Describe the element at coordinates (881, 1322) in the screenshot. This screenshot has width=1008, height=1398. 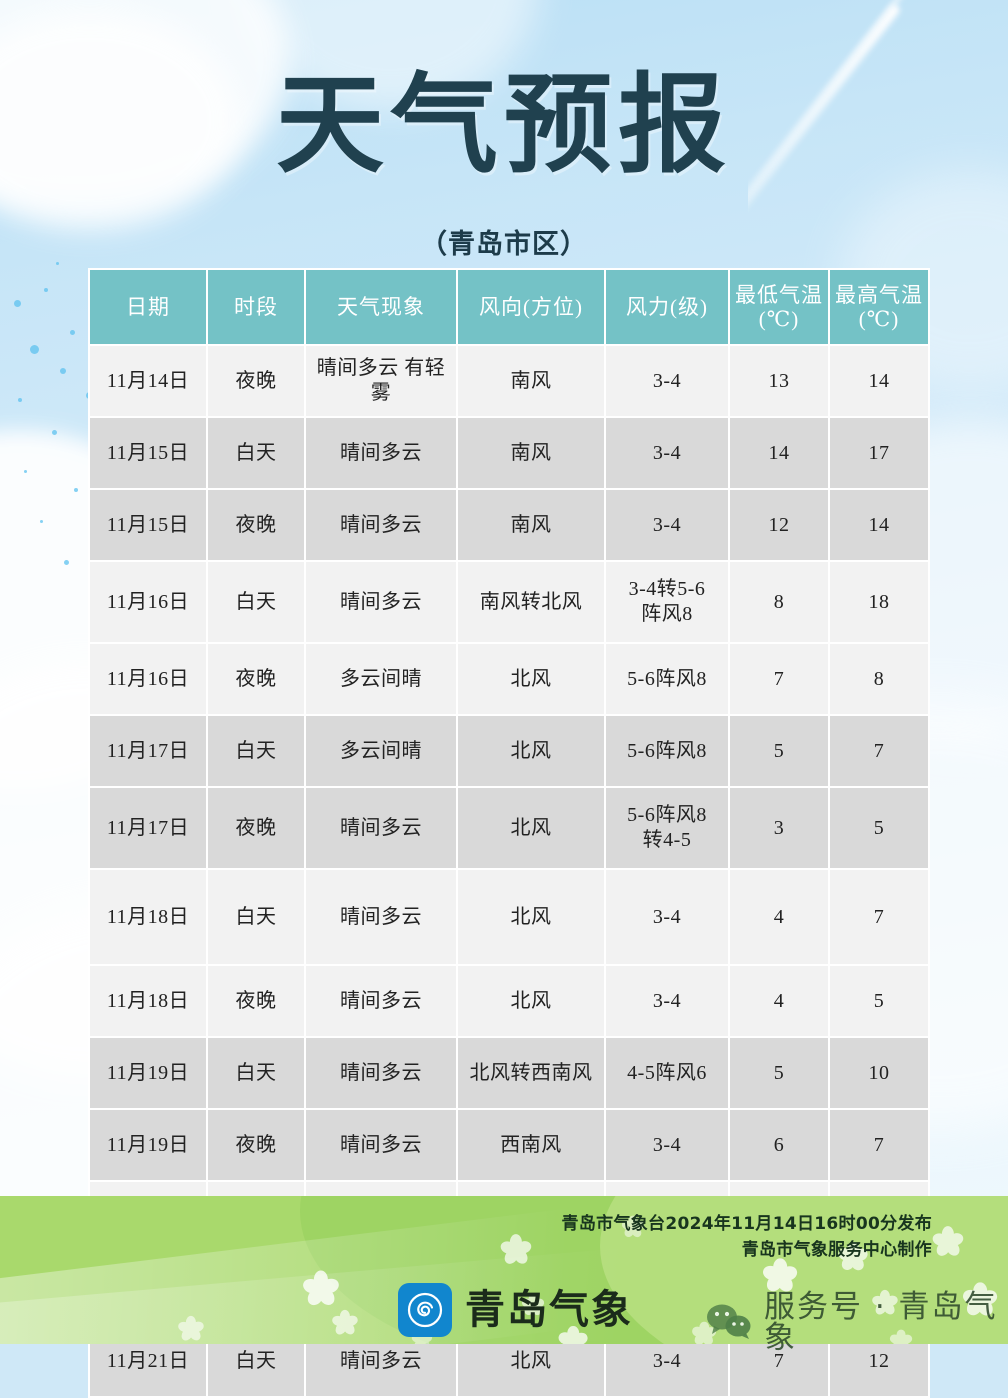
I see `wechat-label: 服务号 · 青岛气象` at that location.